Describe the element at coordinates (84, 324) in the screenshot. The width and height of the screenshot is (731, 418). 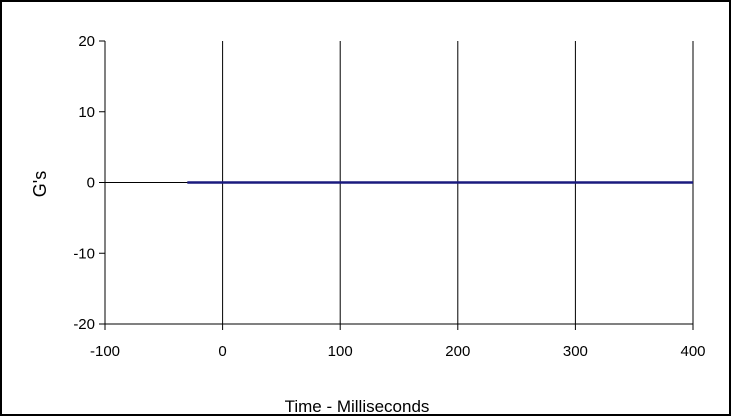
I see `y-tick-label: -20` at that location.